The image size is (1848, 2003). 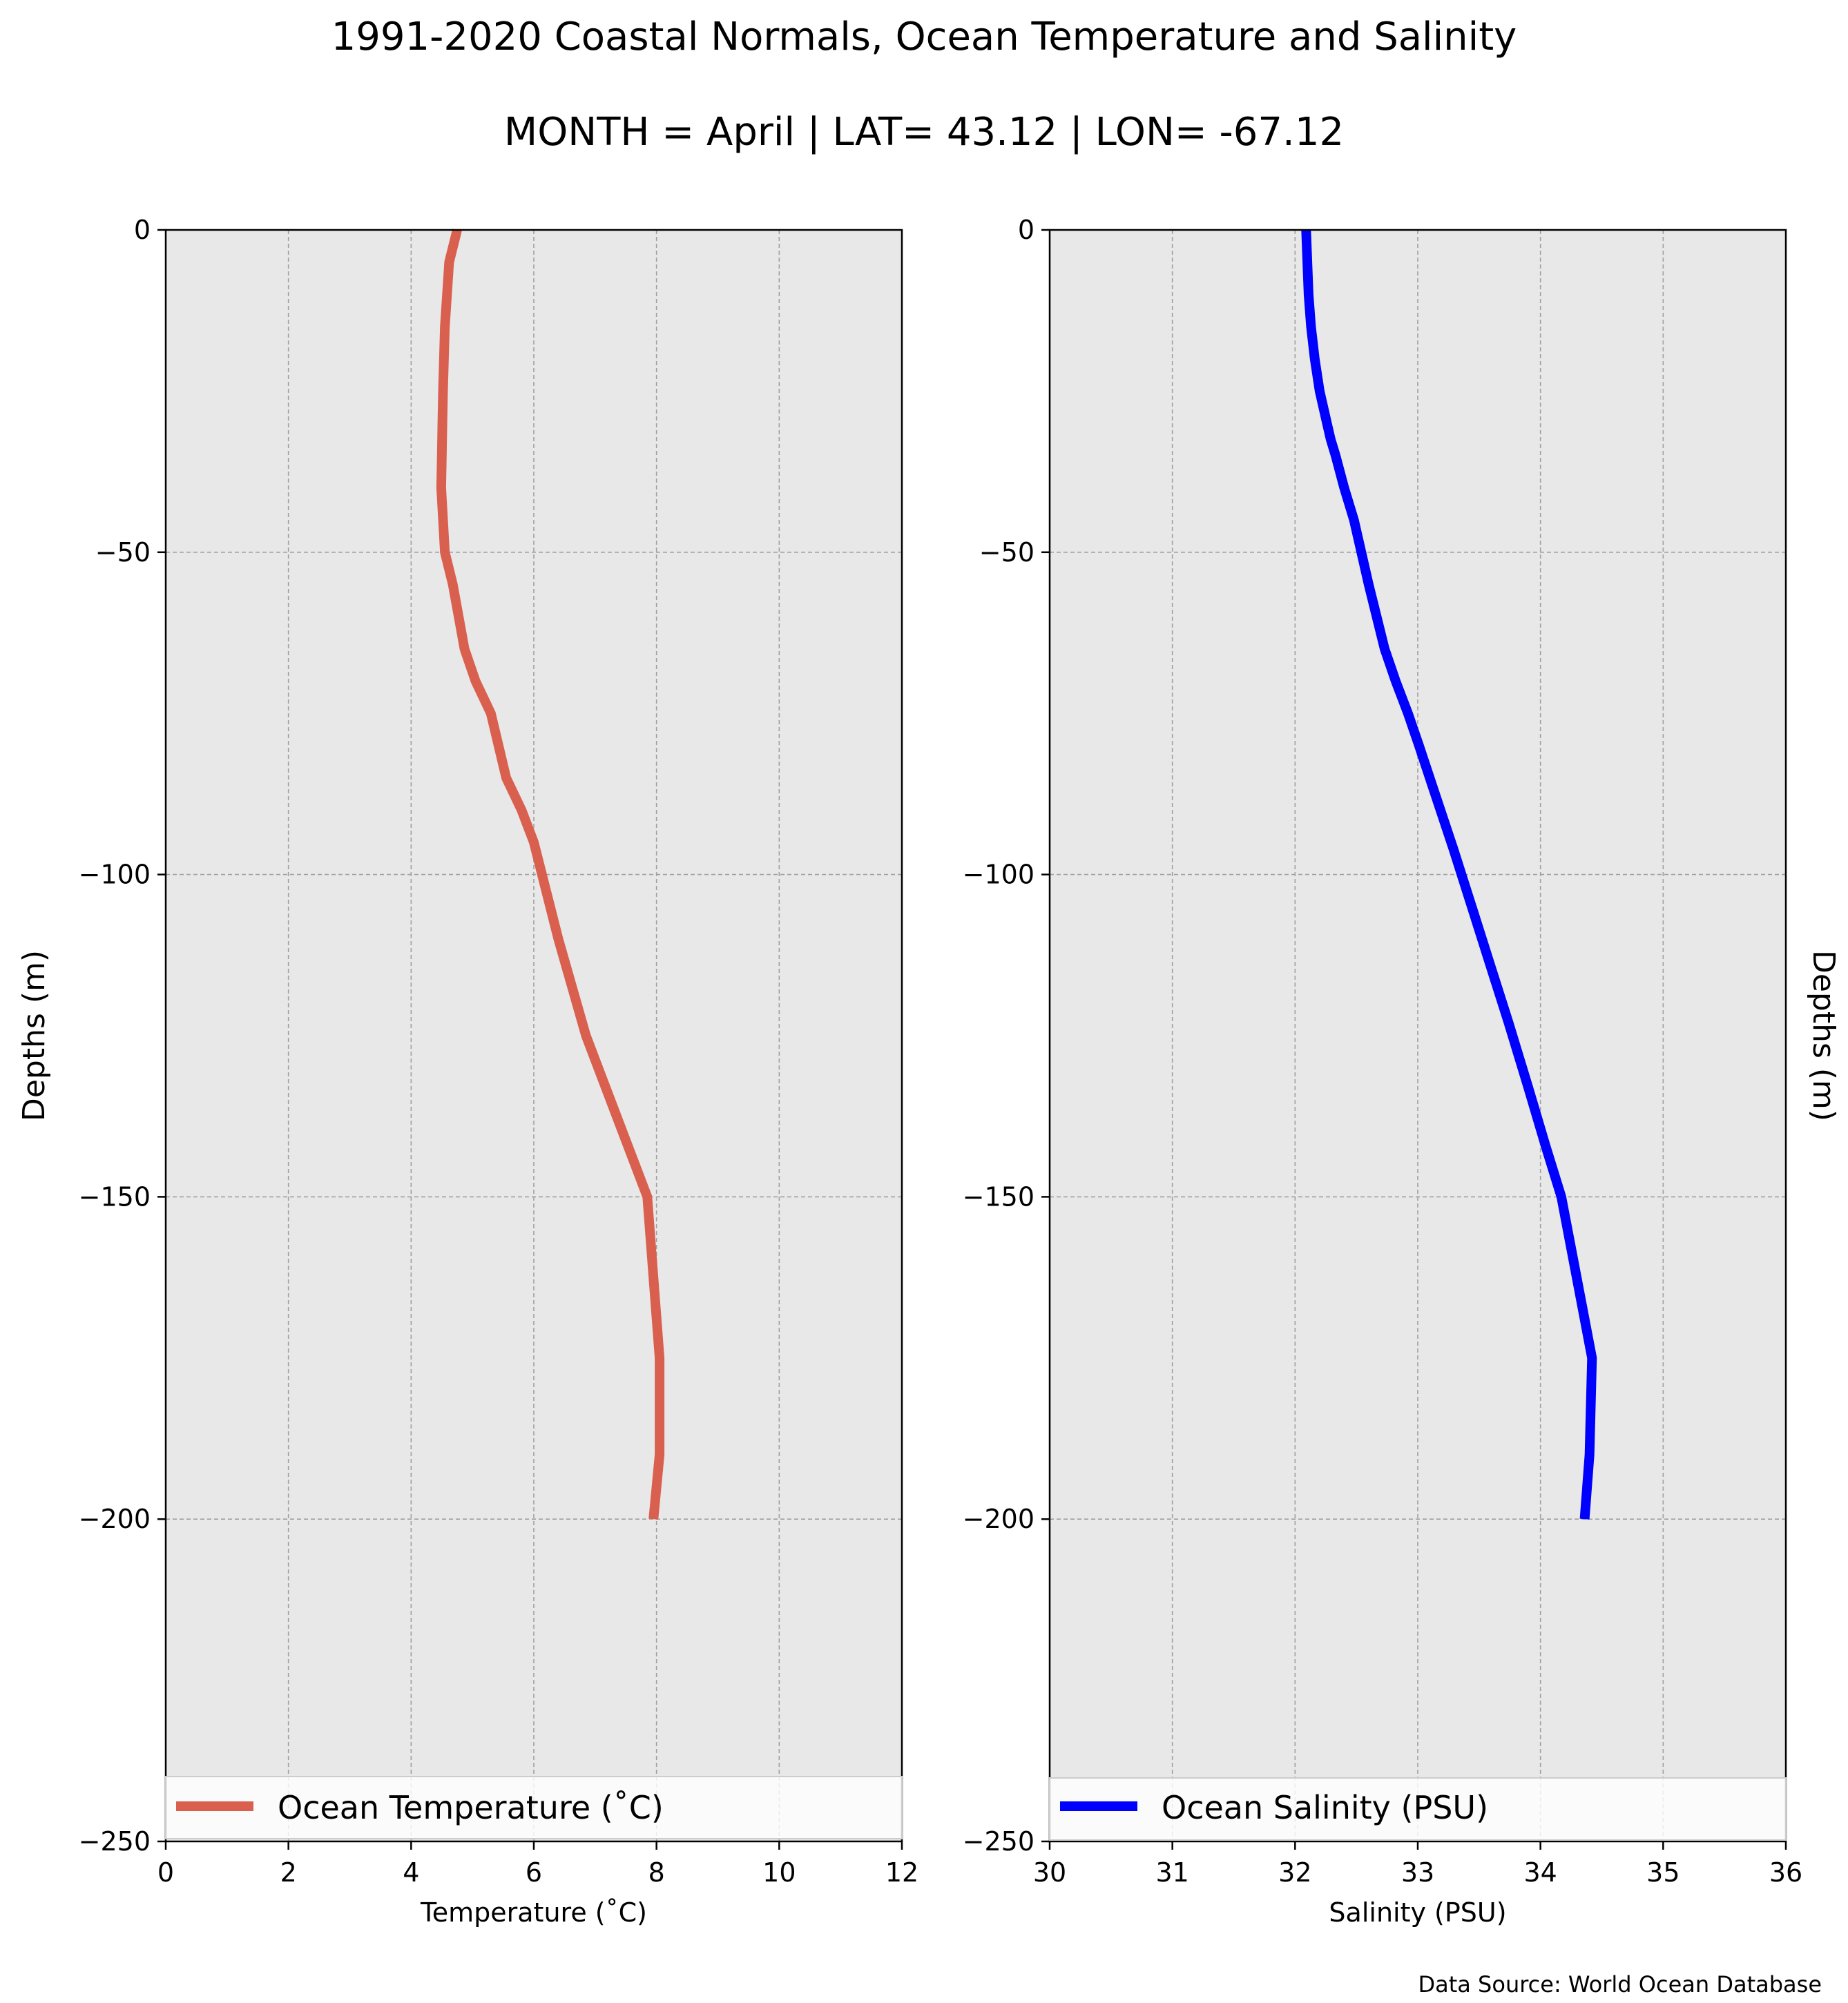 I want to click on temperature-x-tick-label-1: 2, so click(x=288, y=1872).